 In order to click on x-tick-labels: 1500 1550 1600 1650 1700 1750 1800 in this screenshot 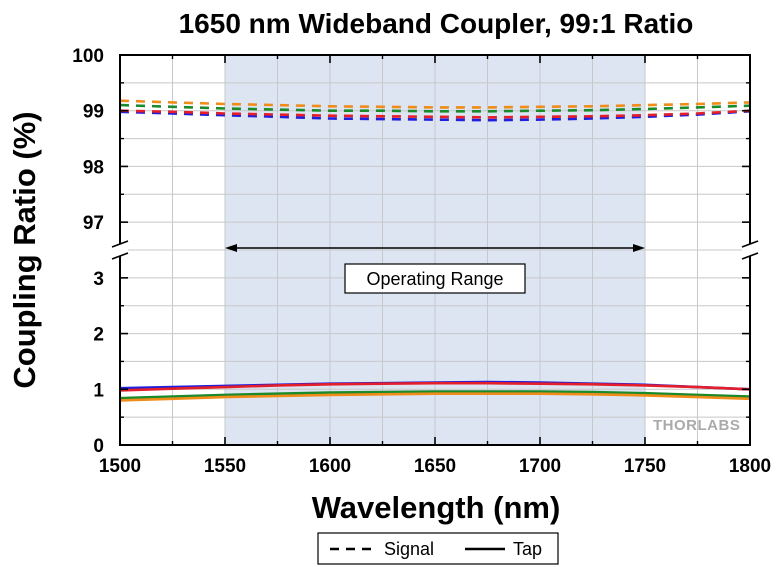, I will do `click(435, 466)`.